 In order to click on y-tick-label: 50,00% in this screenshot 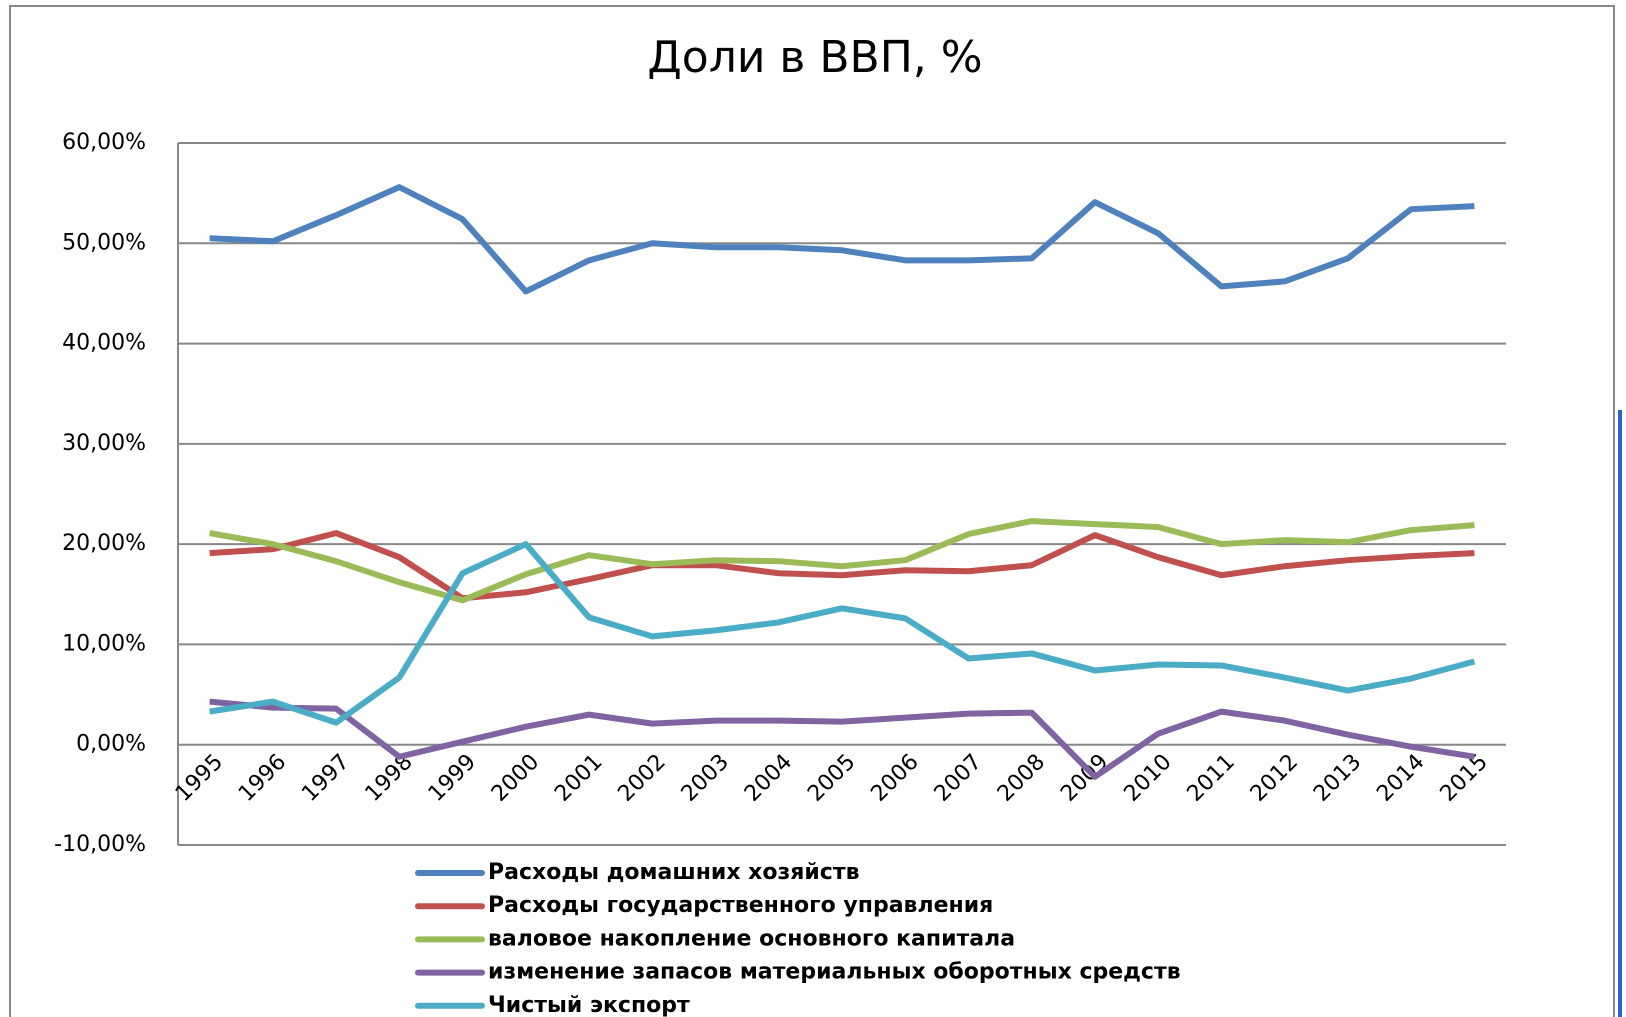, I will do `click(104, 242)`.